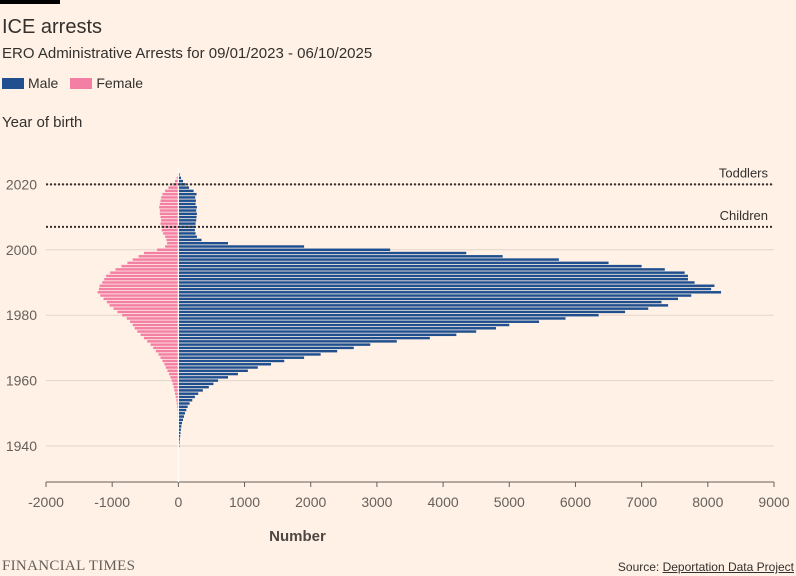  What do you see at coordinates (173, 187) in the screenshot?
I see `bar-female-2019` at bounding box center [173, 187].